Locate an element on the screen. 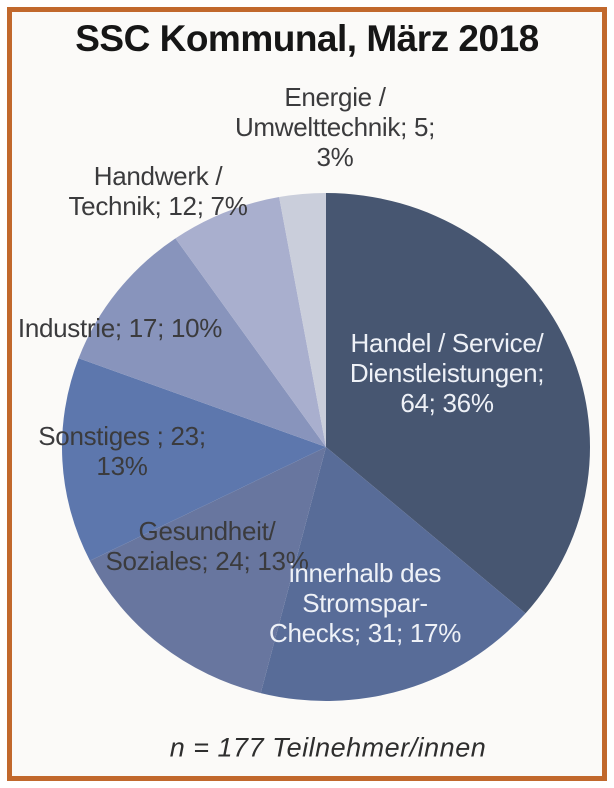  slice-label-line: Sonstiges ; 23; is located at coordinates (122, 436).